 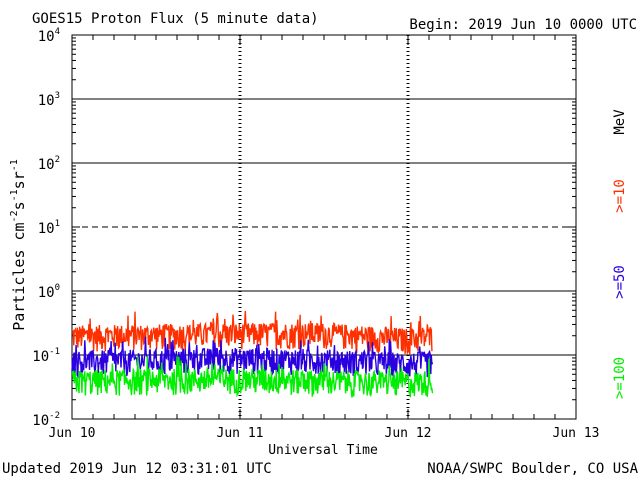 I want to click on right-legend-label: >=50, so click(x=620, y=282).